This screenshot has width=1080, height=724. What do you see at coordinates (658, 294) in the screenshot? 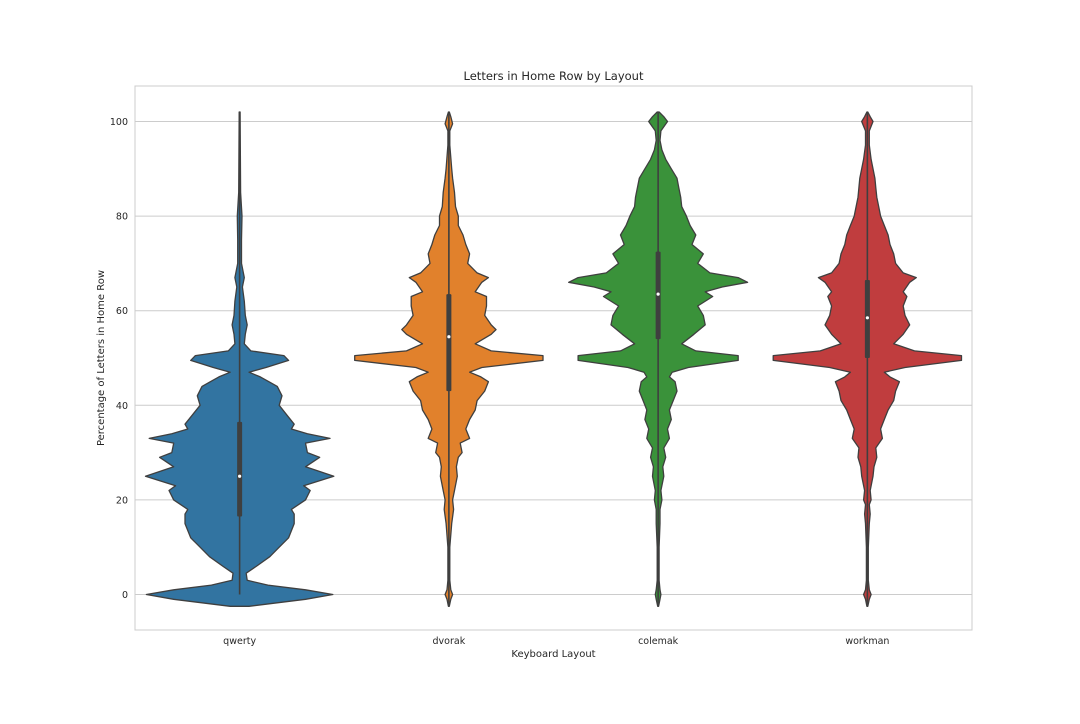
I see `median-point-colemak` at bounding box center [658, 294].